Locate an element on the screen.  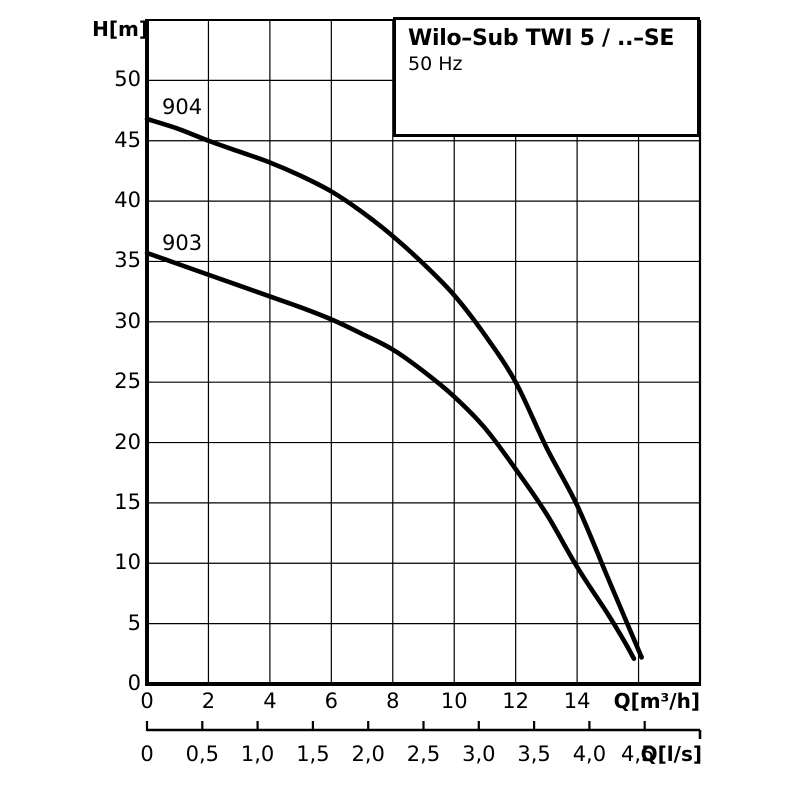
chart-title: Wilo–Sub TWI 5 / ..–SE is located at coordinates (541, 38).